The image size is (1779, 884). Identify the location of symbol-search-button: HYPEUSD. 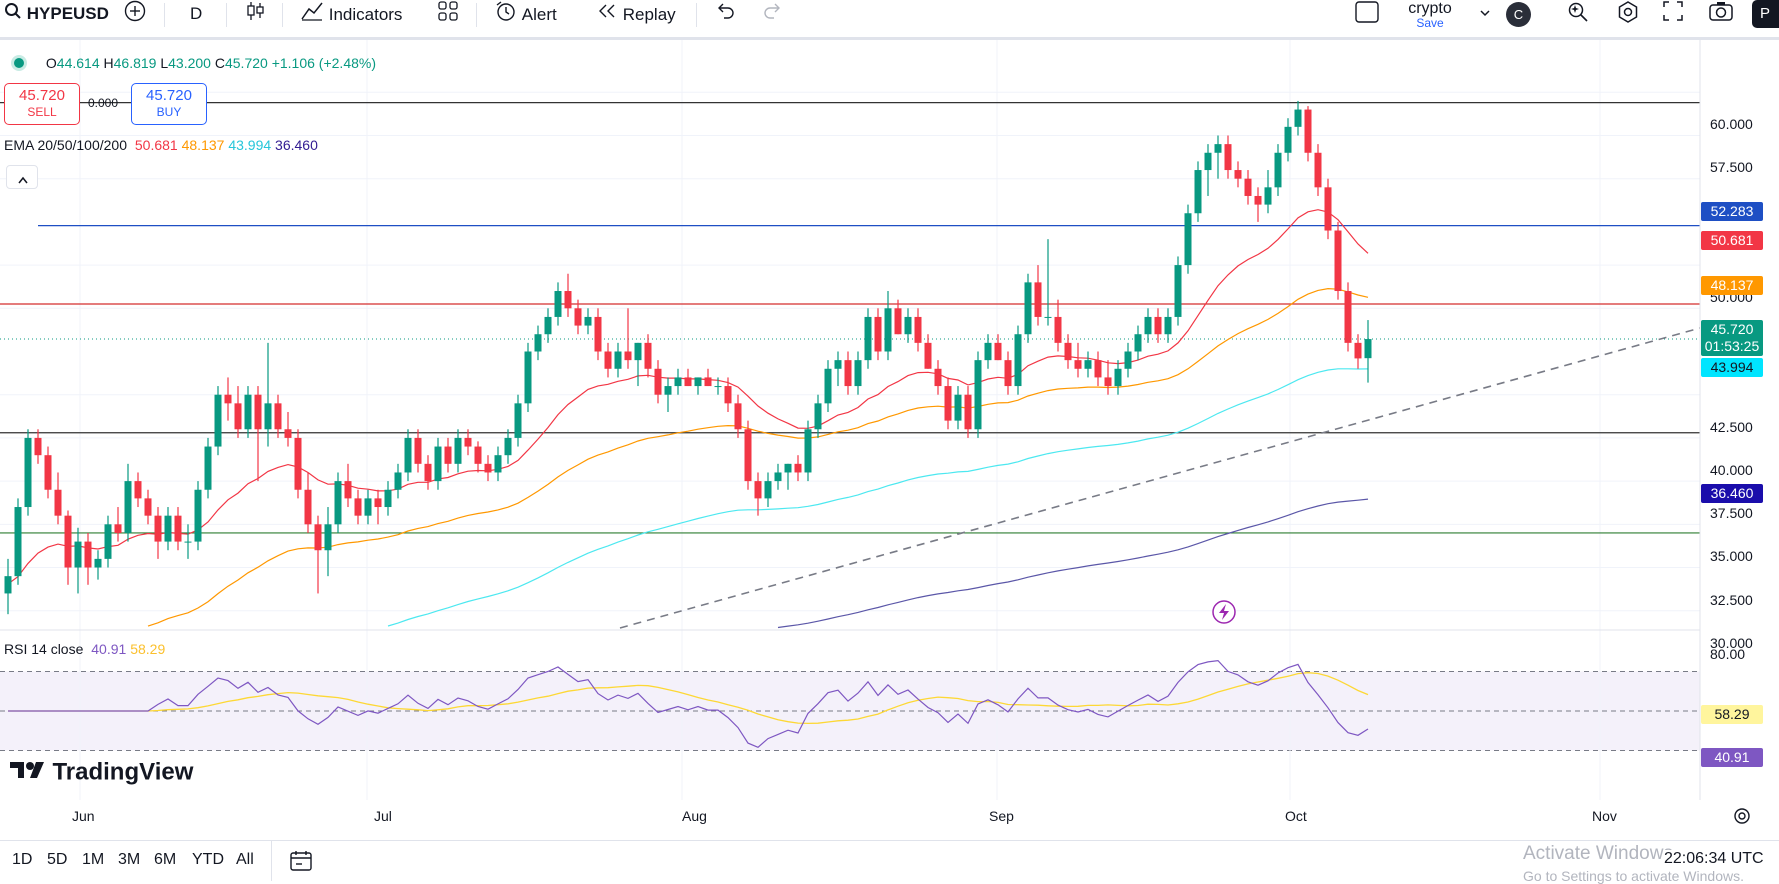
(56, 14).